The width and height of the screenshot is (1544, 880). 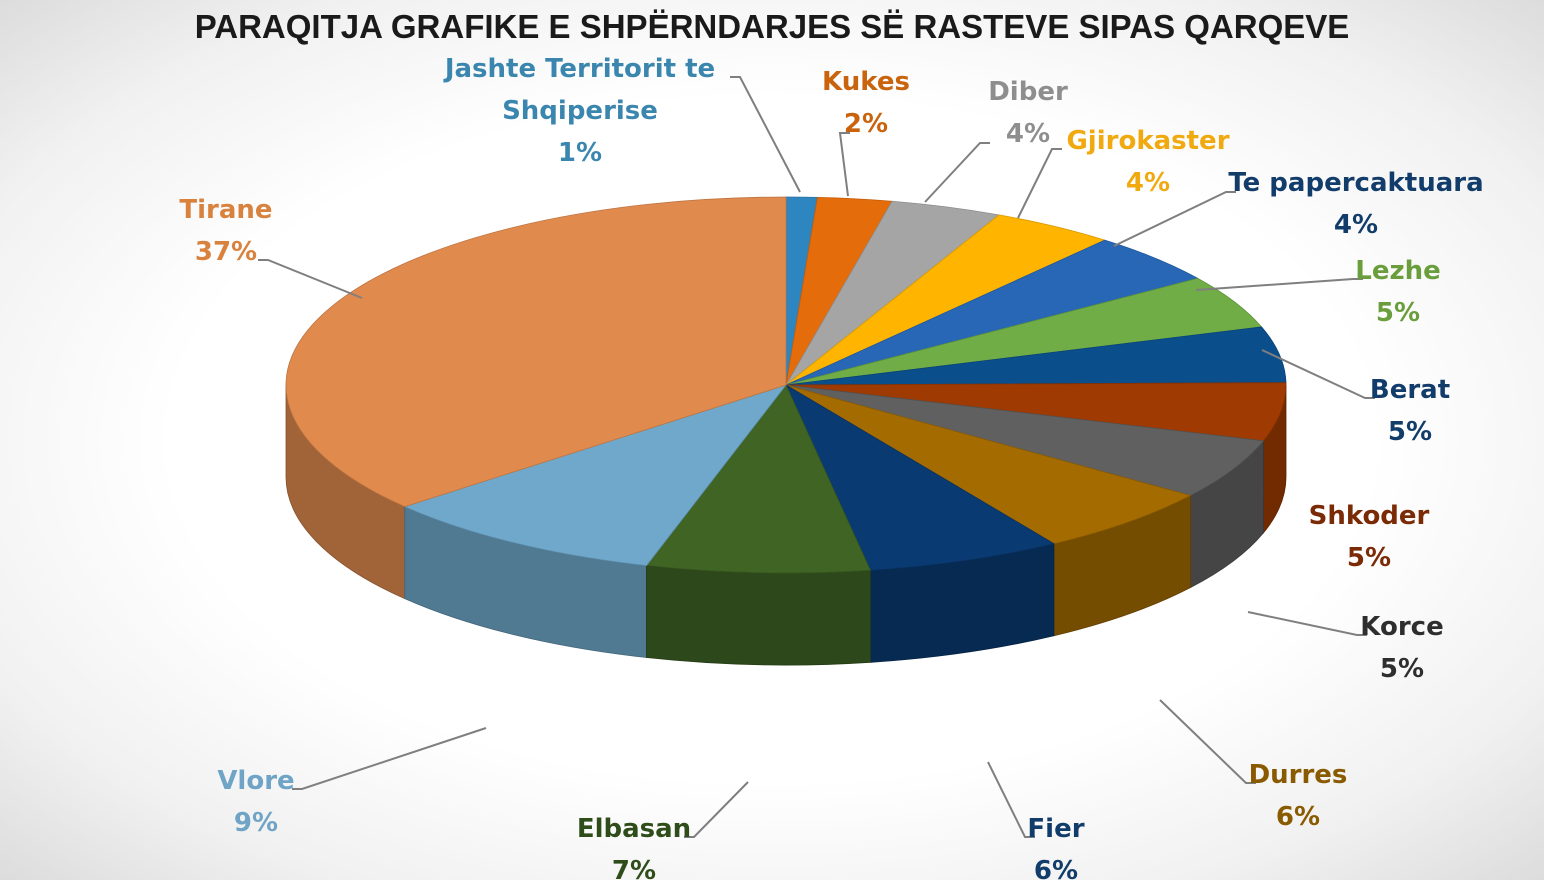 I want to click on slice-side-elbasan, so click(x=758, y=615).